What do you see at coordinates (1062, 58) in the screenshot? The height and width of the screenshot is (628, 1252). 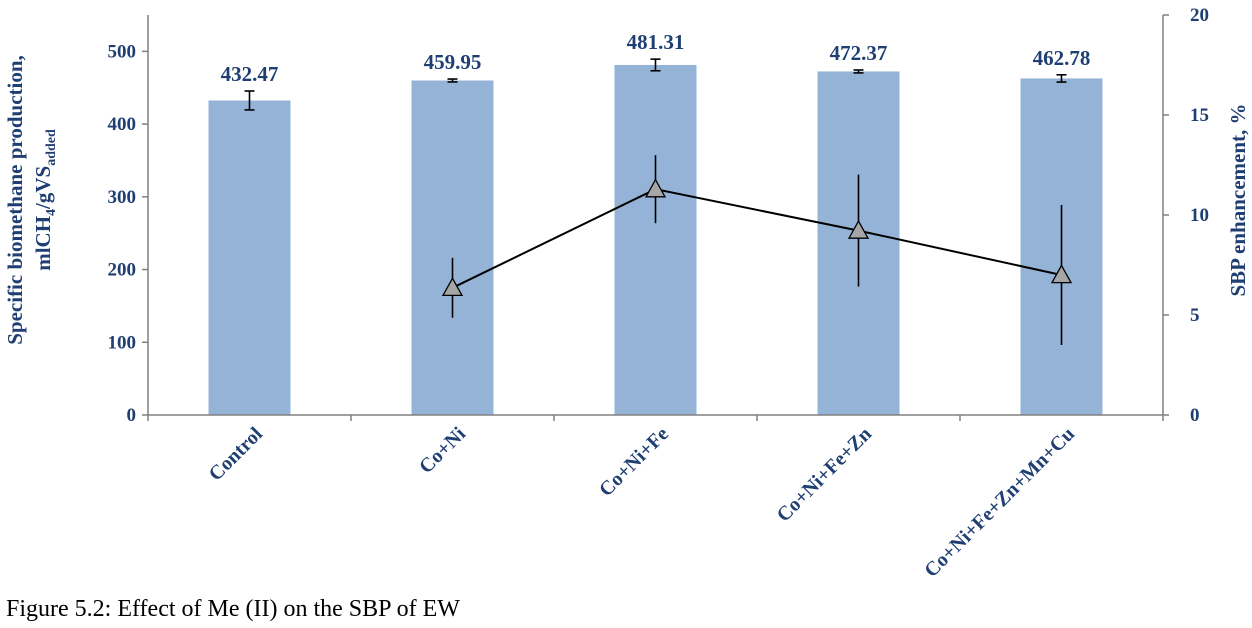 I see `bar-data-label-5: 462.78` at bounding box center [1062, 58].